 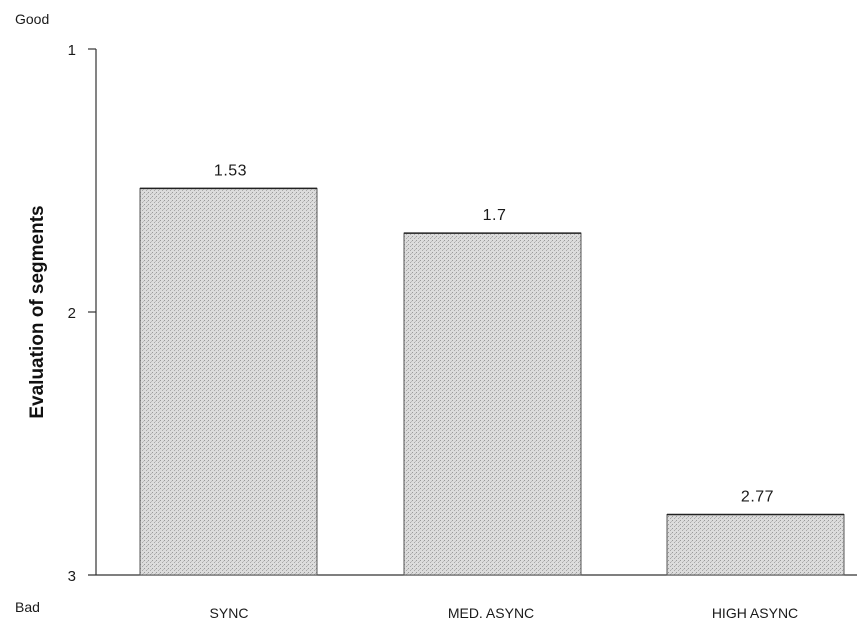 What do you see at coordinates (230, 170) in the screenshot?
I see `value-label-sync: 1.53` at bounding box center [230, 170].